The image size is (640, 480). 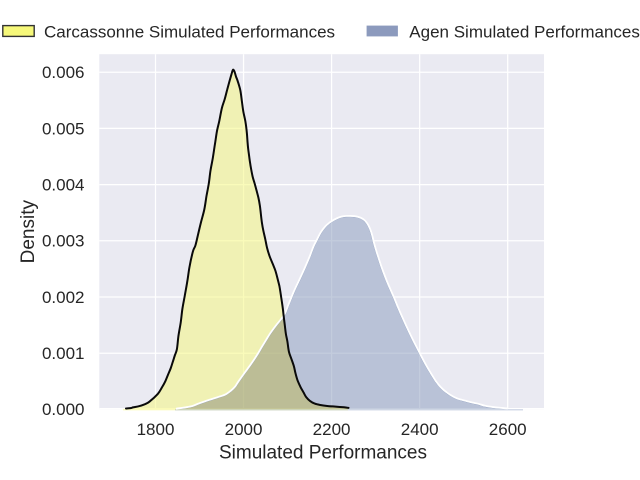 What do you see at coordinates (63, 353) in the screenshot?
I see `svg-text: 0.001` at bounding box center [63, 353].